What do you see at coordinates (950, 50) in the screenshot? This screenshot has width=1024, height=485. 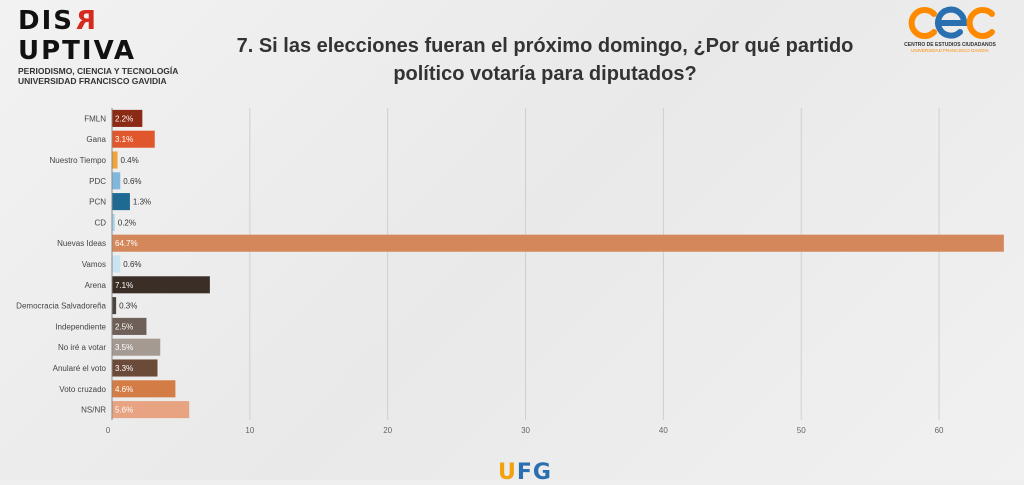 I see `cec-university: UNIVERSIDAD FRANCISCO GAVIDIA` at bounding box center [950, 50].